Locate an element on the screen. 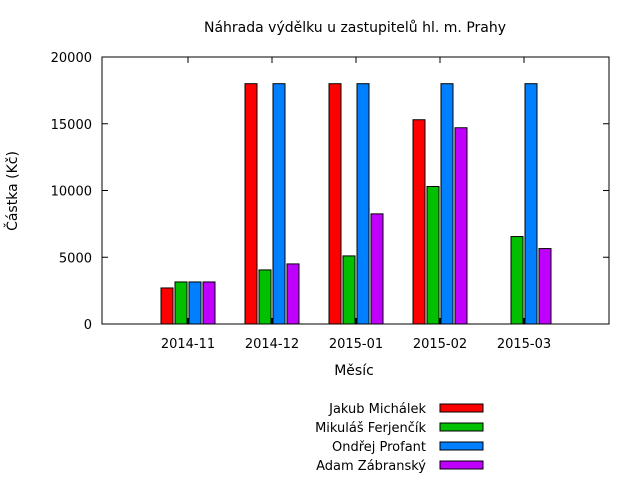  y-axis-label: Částka (Kč) is located at coordinates (12, 191).